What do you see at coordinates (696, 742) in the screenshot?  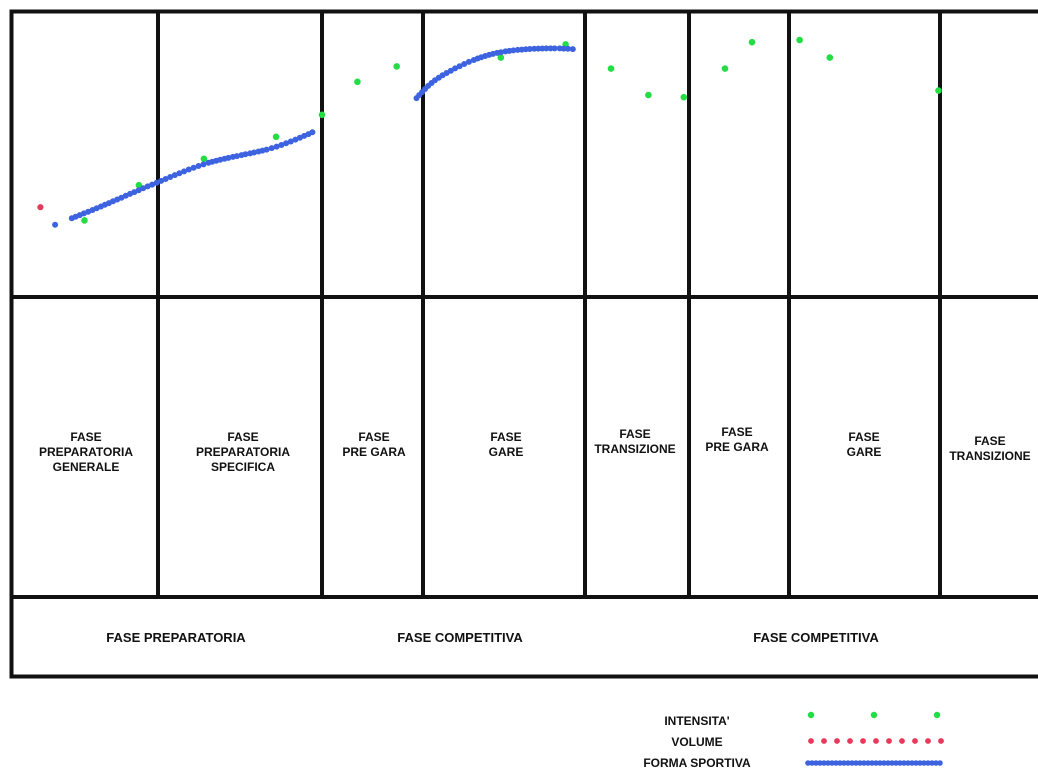 I see `legend-label-volume: VOLUME` at bounding box center [696, 742].